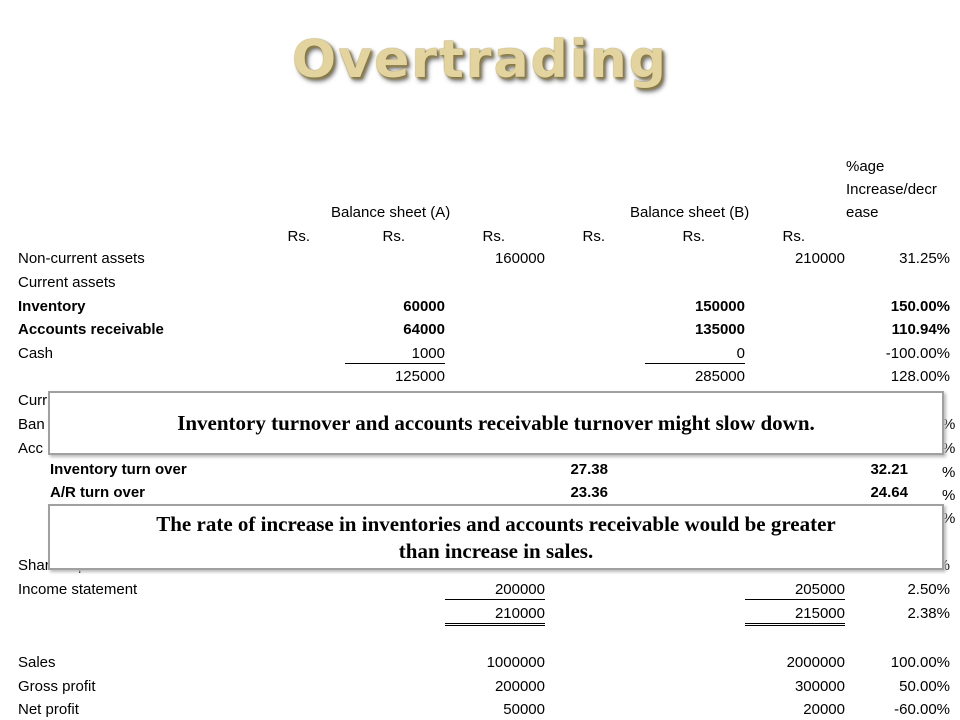 This screenshot has width=960, height=720. I want to click on pct-header-line3: ease, so click(862, 212).